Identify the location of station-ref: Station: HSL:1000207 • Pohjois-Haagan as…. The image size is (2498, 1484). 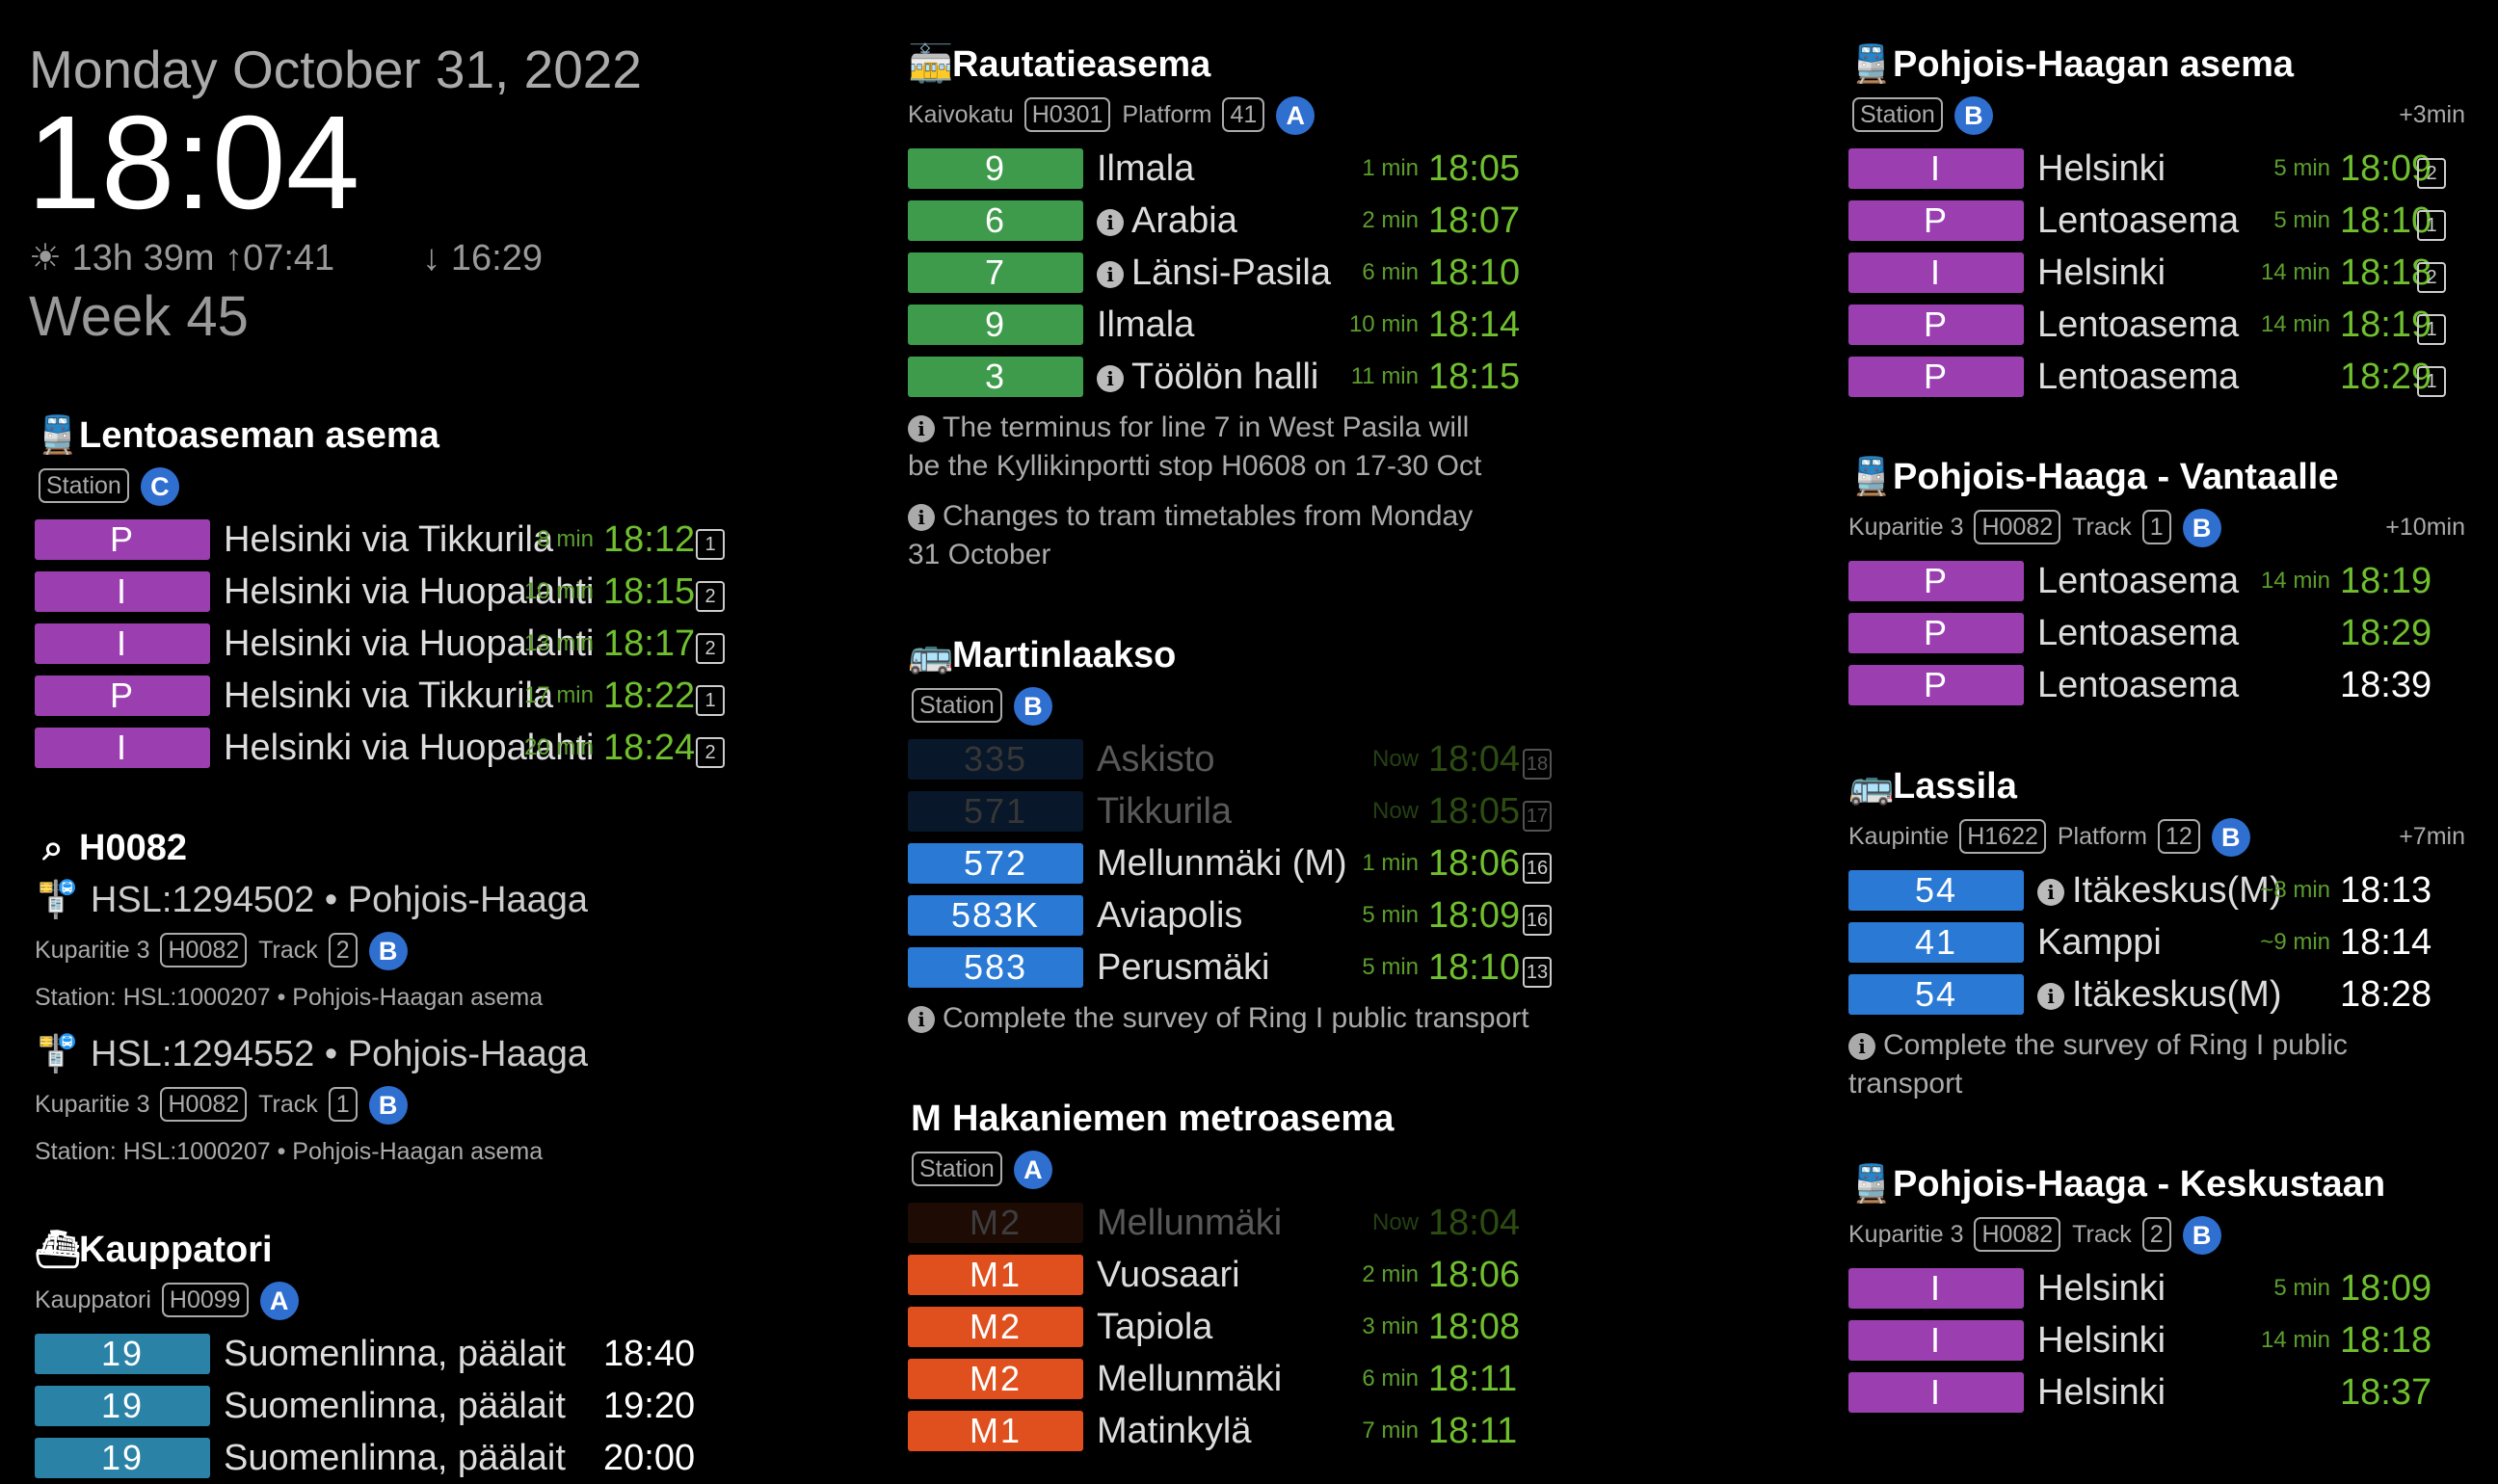
(289, 997).